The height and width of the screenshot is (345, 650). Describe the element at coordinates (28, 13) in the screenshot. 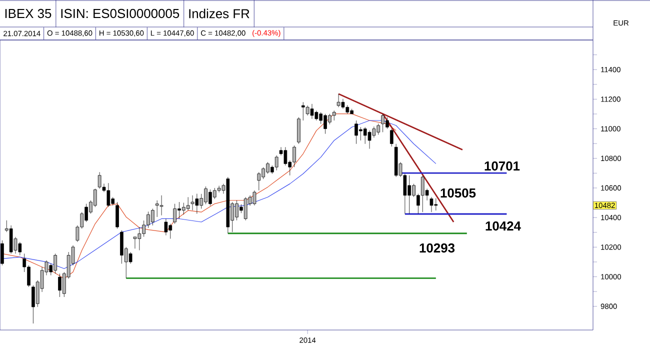

I see `chart-title: IBEX 35` at that location.